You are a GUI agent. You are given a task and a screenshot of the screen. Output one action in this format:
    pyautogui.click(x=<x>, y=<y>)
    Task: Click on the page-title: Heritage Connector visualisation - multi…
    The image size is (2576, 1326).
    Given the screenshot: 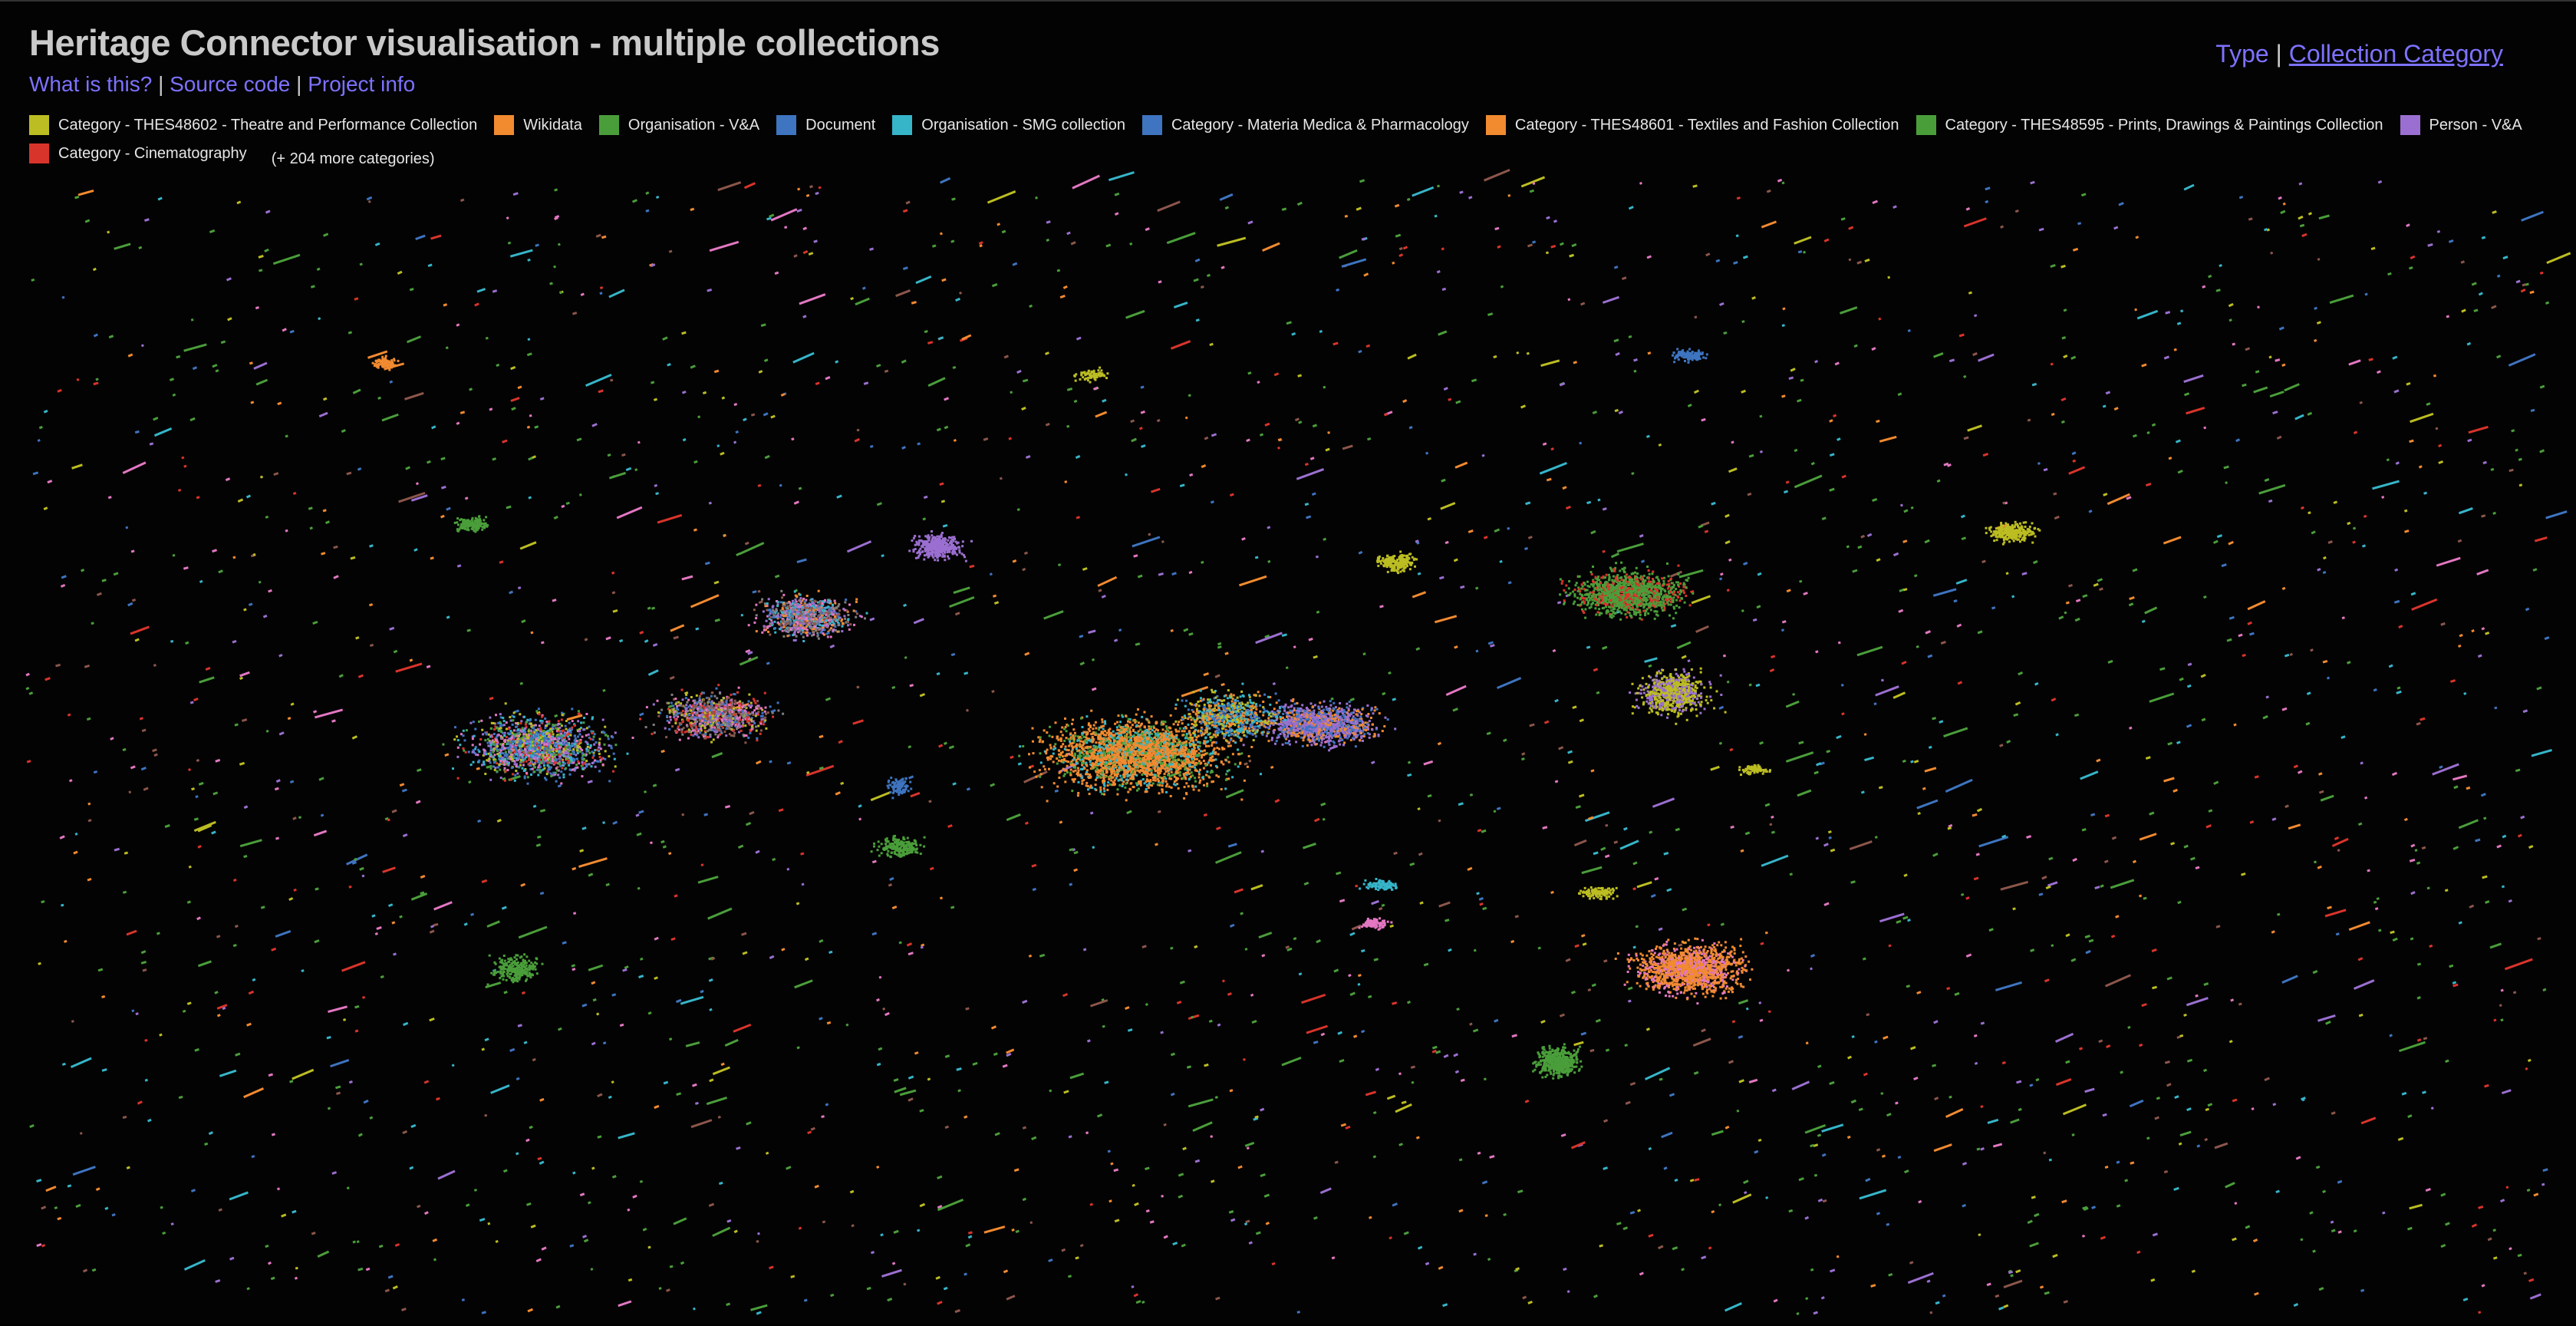 What is the action you would take?
    pyautogui.click(x=484, y=43)
    